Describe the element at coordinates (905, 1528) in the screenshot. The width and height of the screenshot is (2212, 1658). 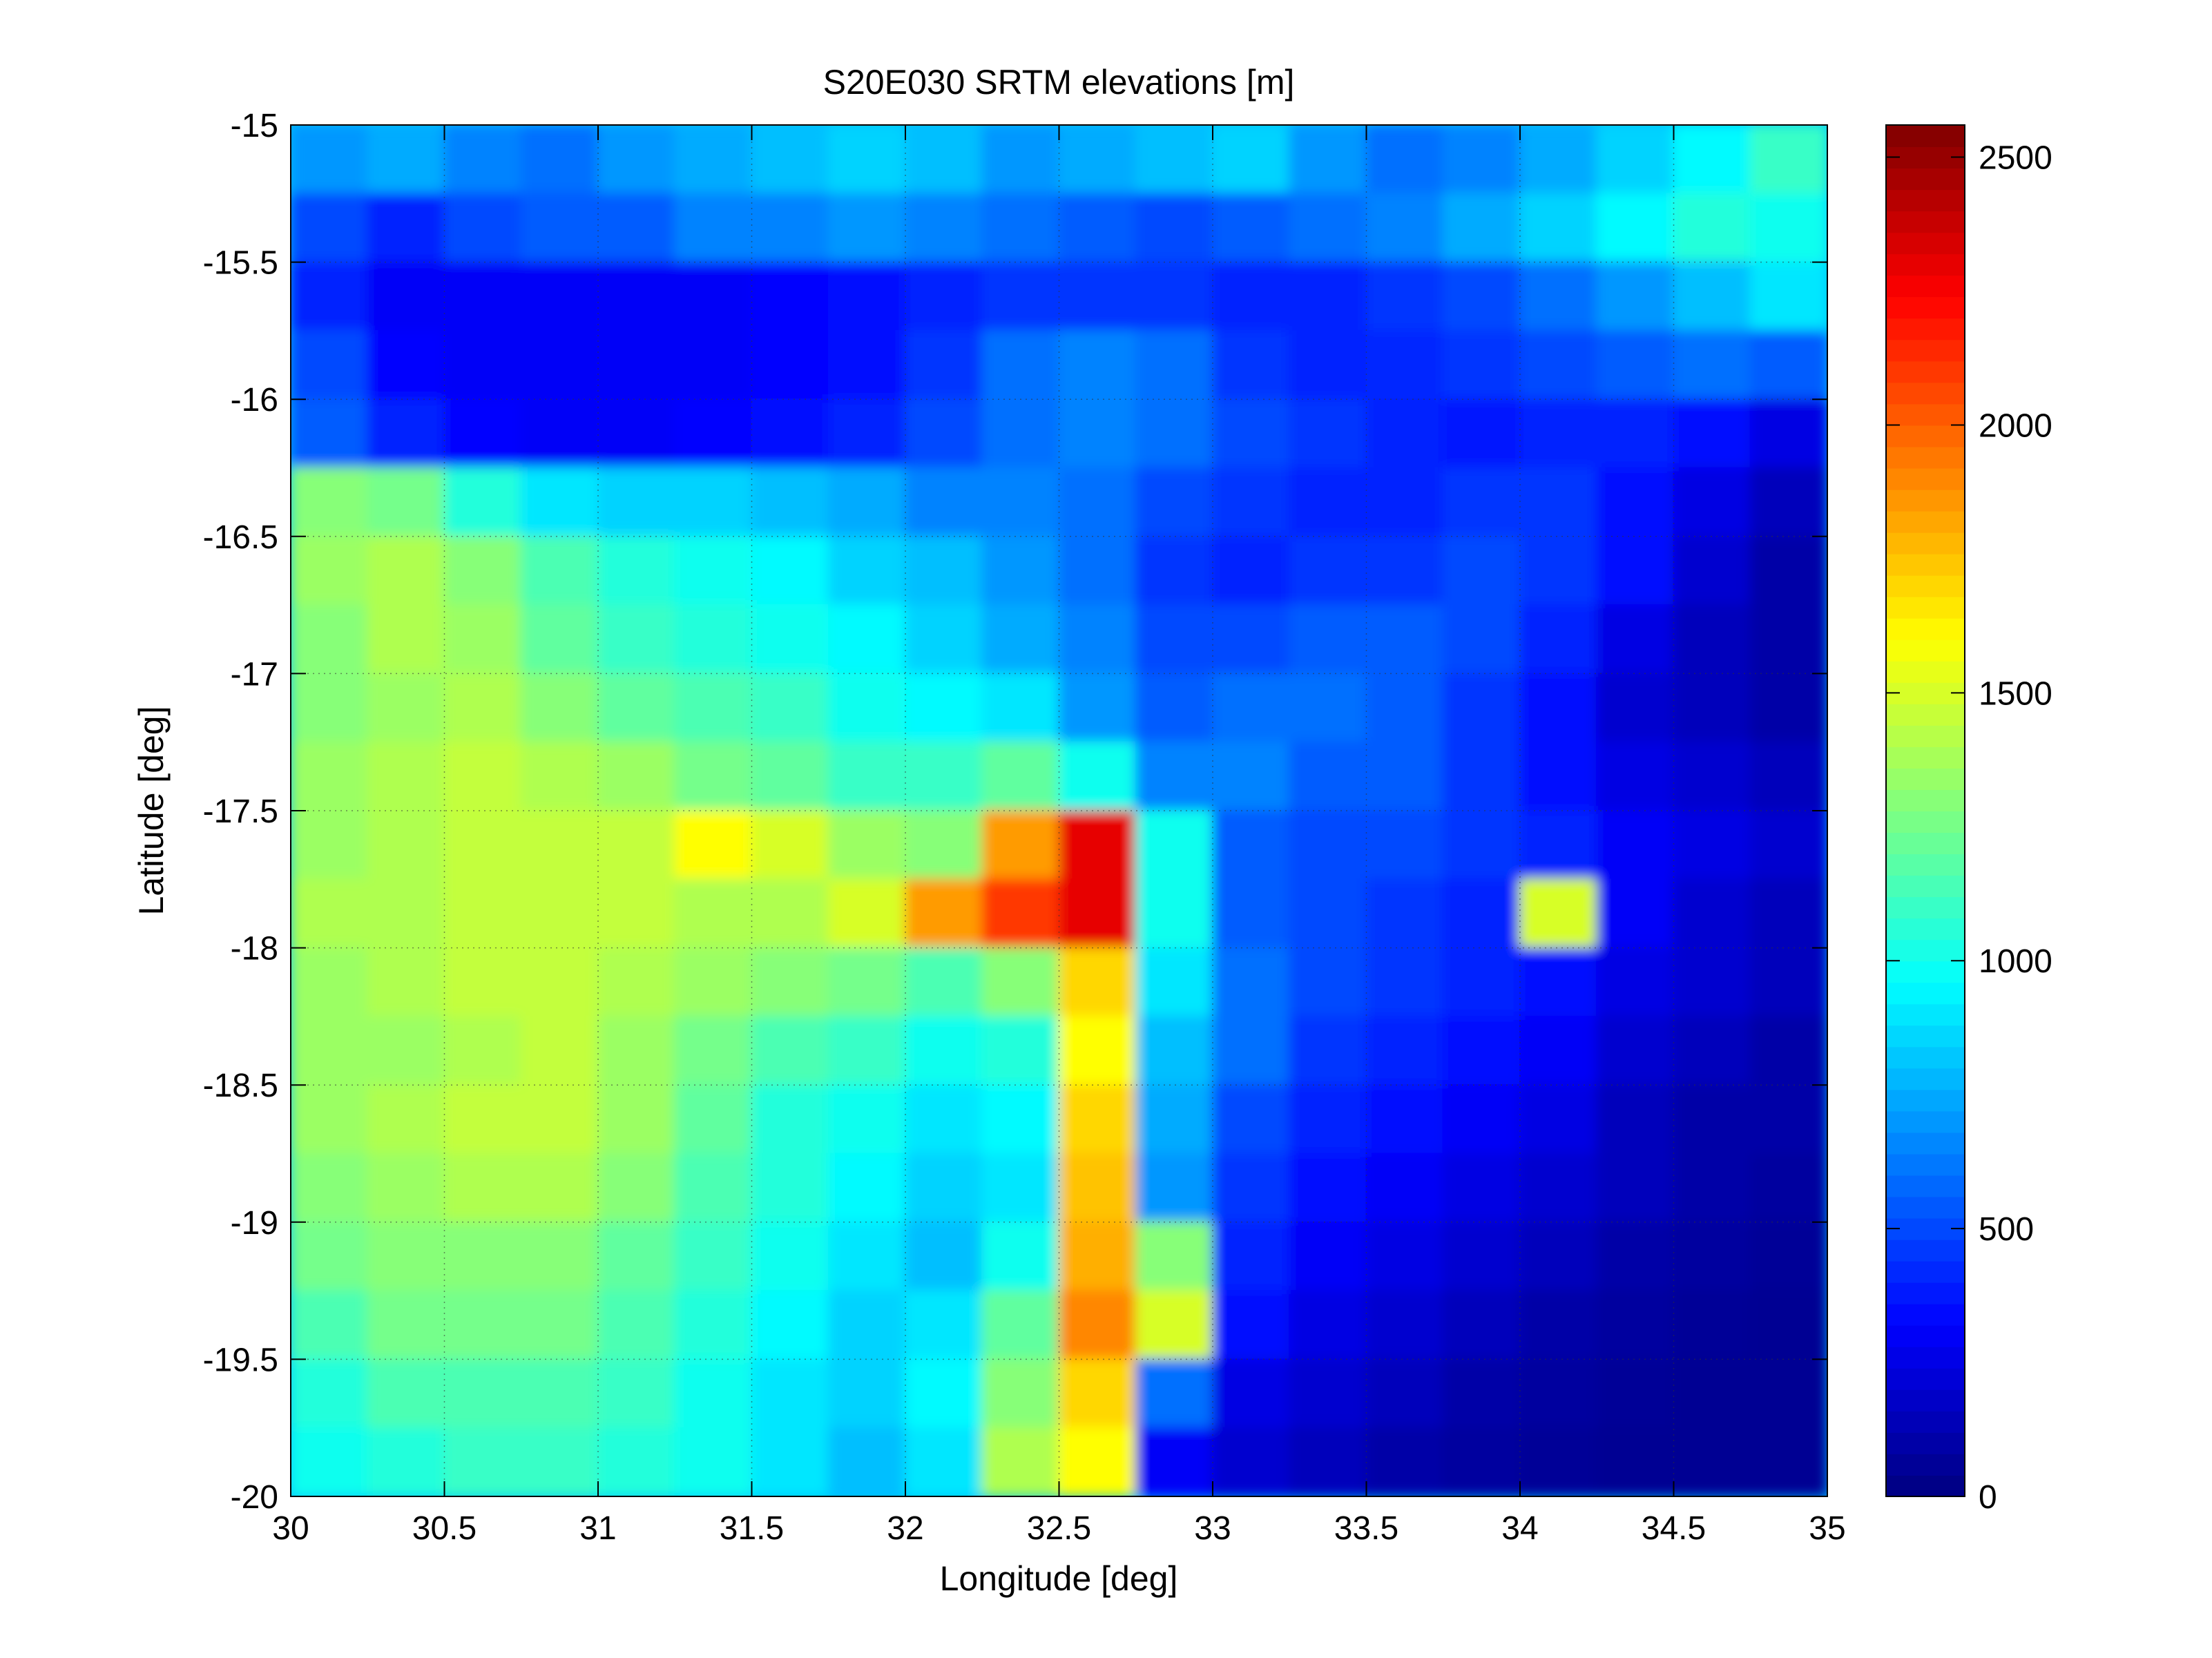
I see `x-tick-label: 32` at that location.